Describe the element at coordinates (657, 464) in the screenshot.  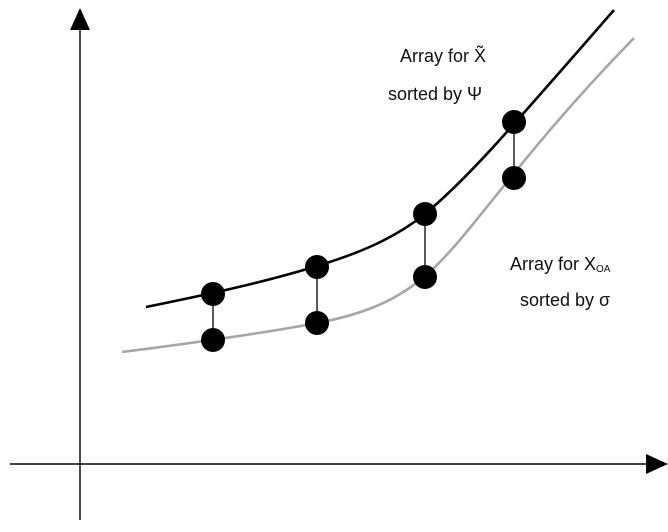
I see `x-axis-arrowhead-icon` at that location.